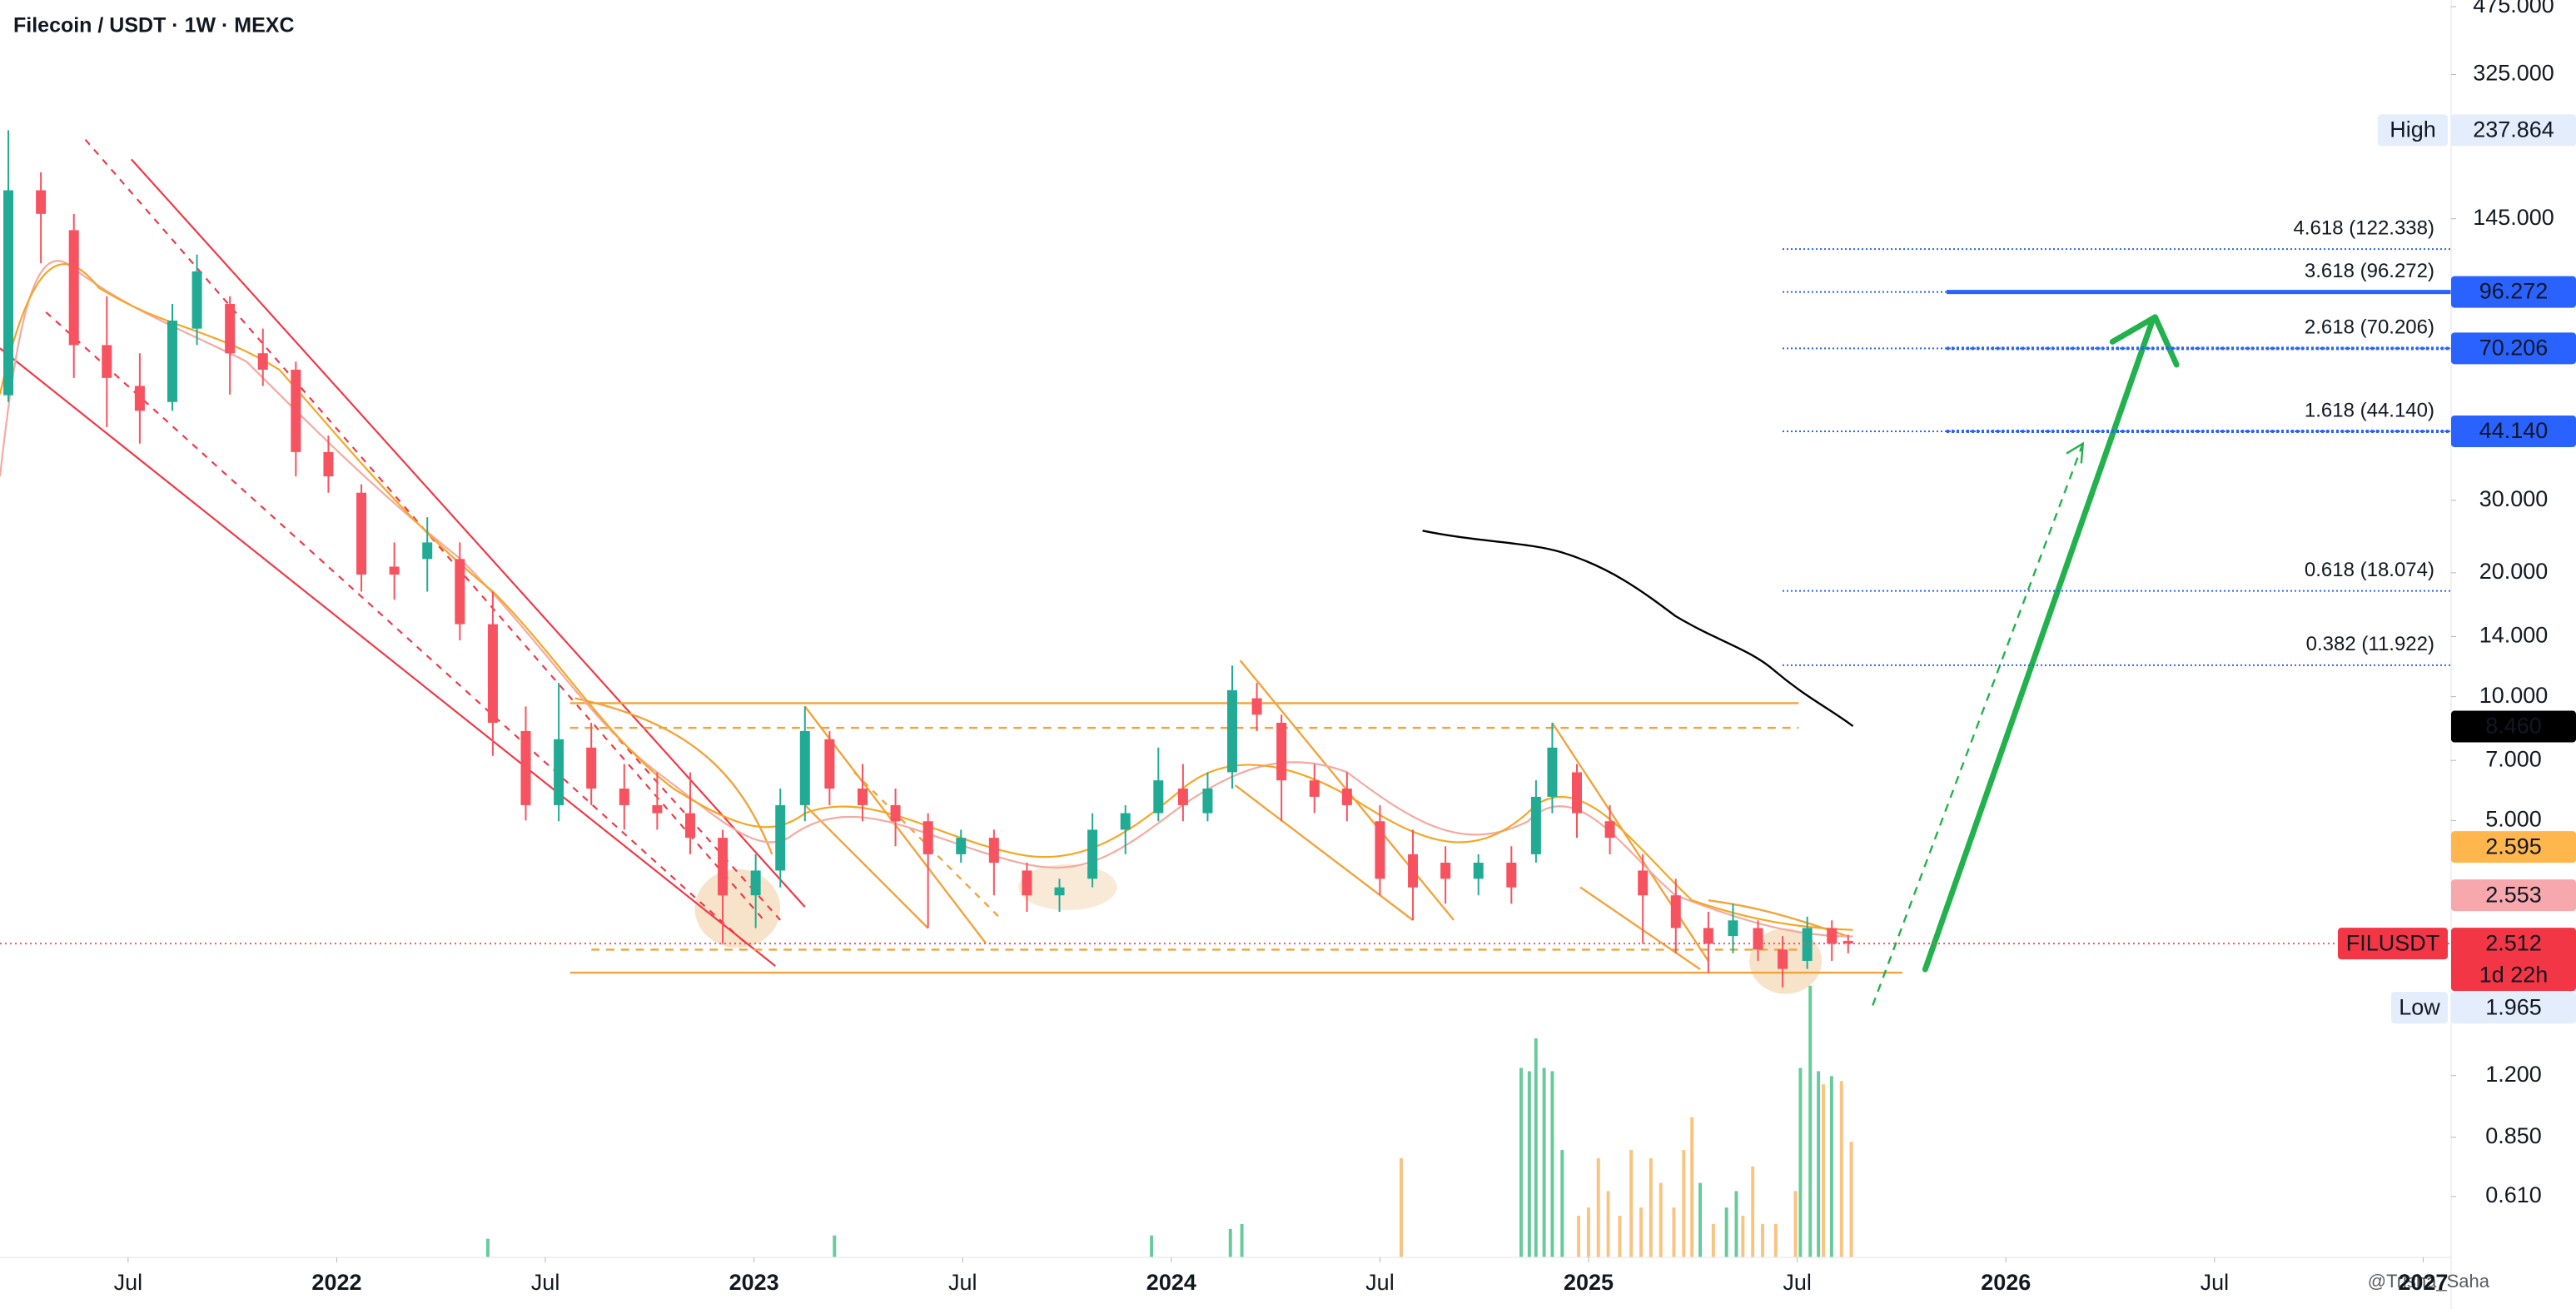 This screenshot has height=1309, width=2576. Describe the element at coordinates (2514, 499) in the screenshot. I see `y-tick-label: 30.000` at that location.